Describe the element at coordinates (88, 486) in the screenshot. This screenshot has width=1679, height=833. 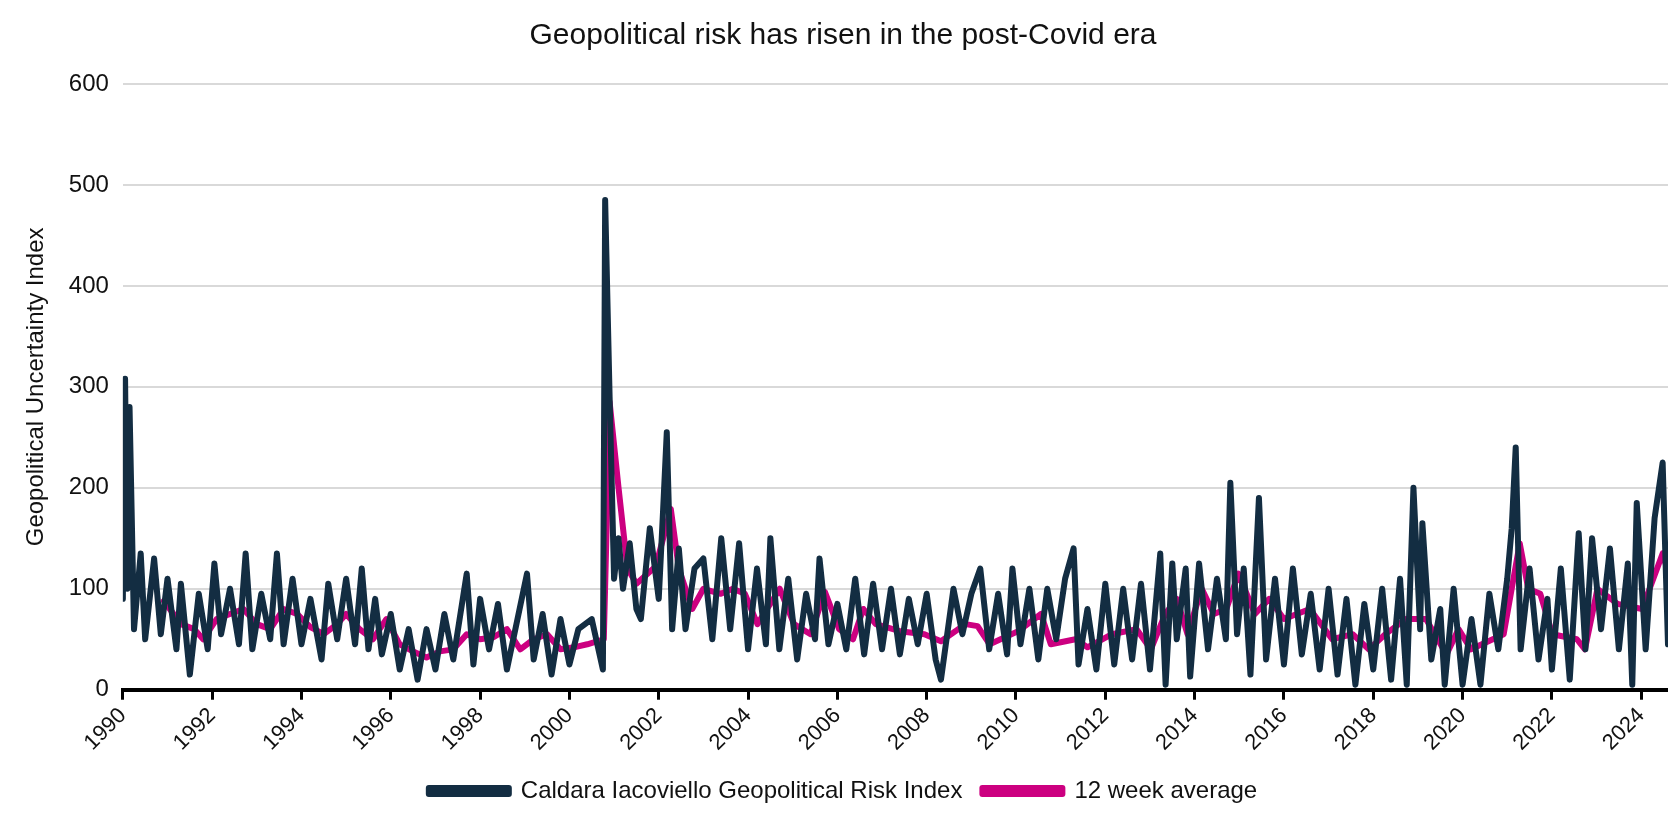
I see `y-tick-label: 200` at that location.